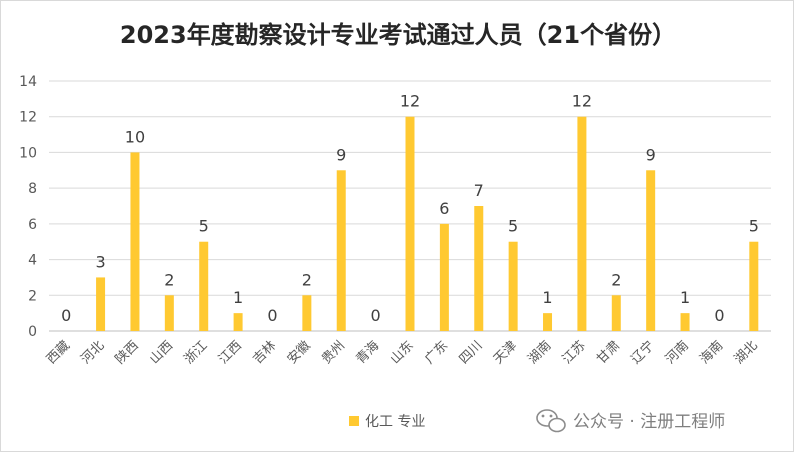  Describe the element at coordinates (32, 296) in the screenshot. I see `y-tick-label: 2` at that location.